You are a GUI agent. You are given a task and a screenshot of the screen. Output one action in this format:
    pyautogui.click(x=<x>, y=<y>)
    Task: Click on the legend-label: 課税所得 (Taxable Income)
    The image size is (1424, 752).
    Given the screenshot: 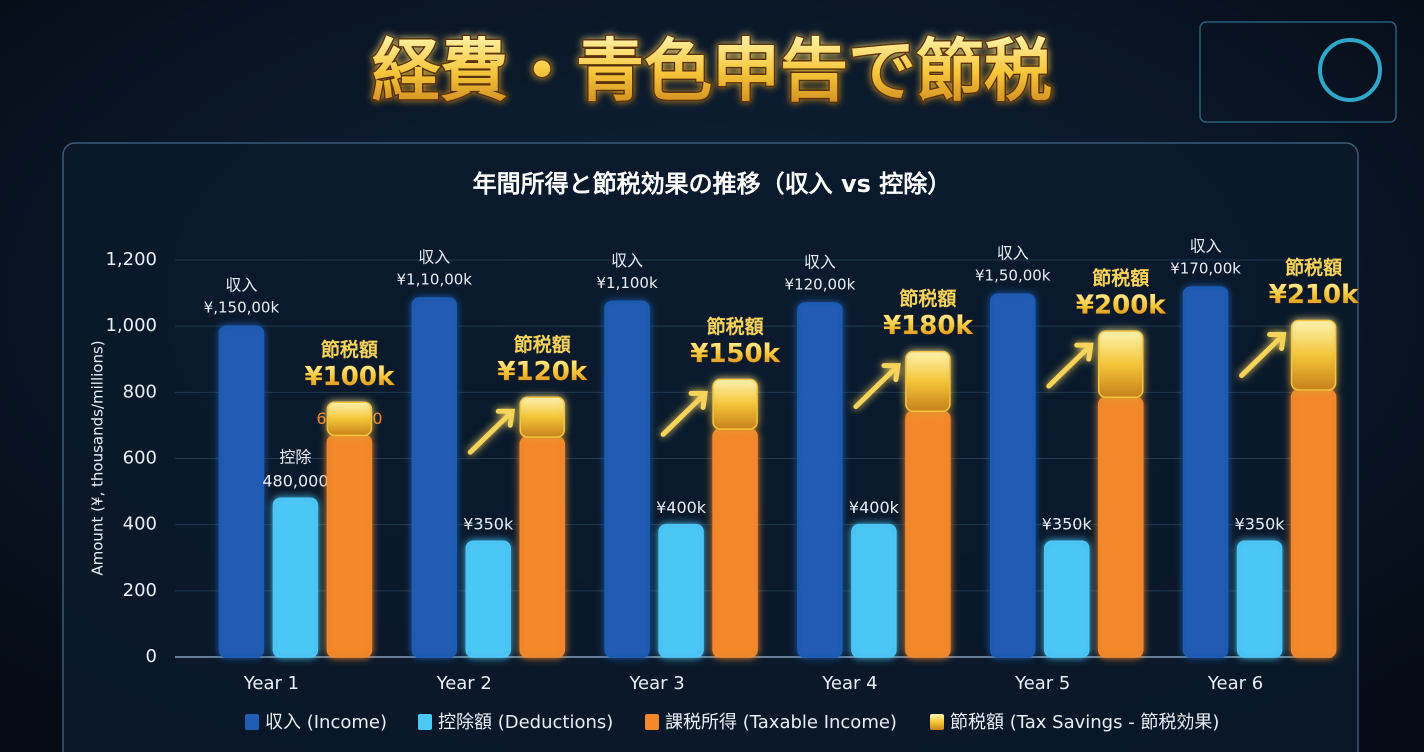 What is the action you would take?
    pyautogui.click(x=781, y=722)
    